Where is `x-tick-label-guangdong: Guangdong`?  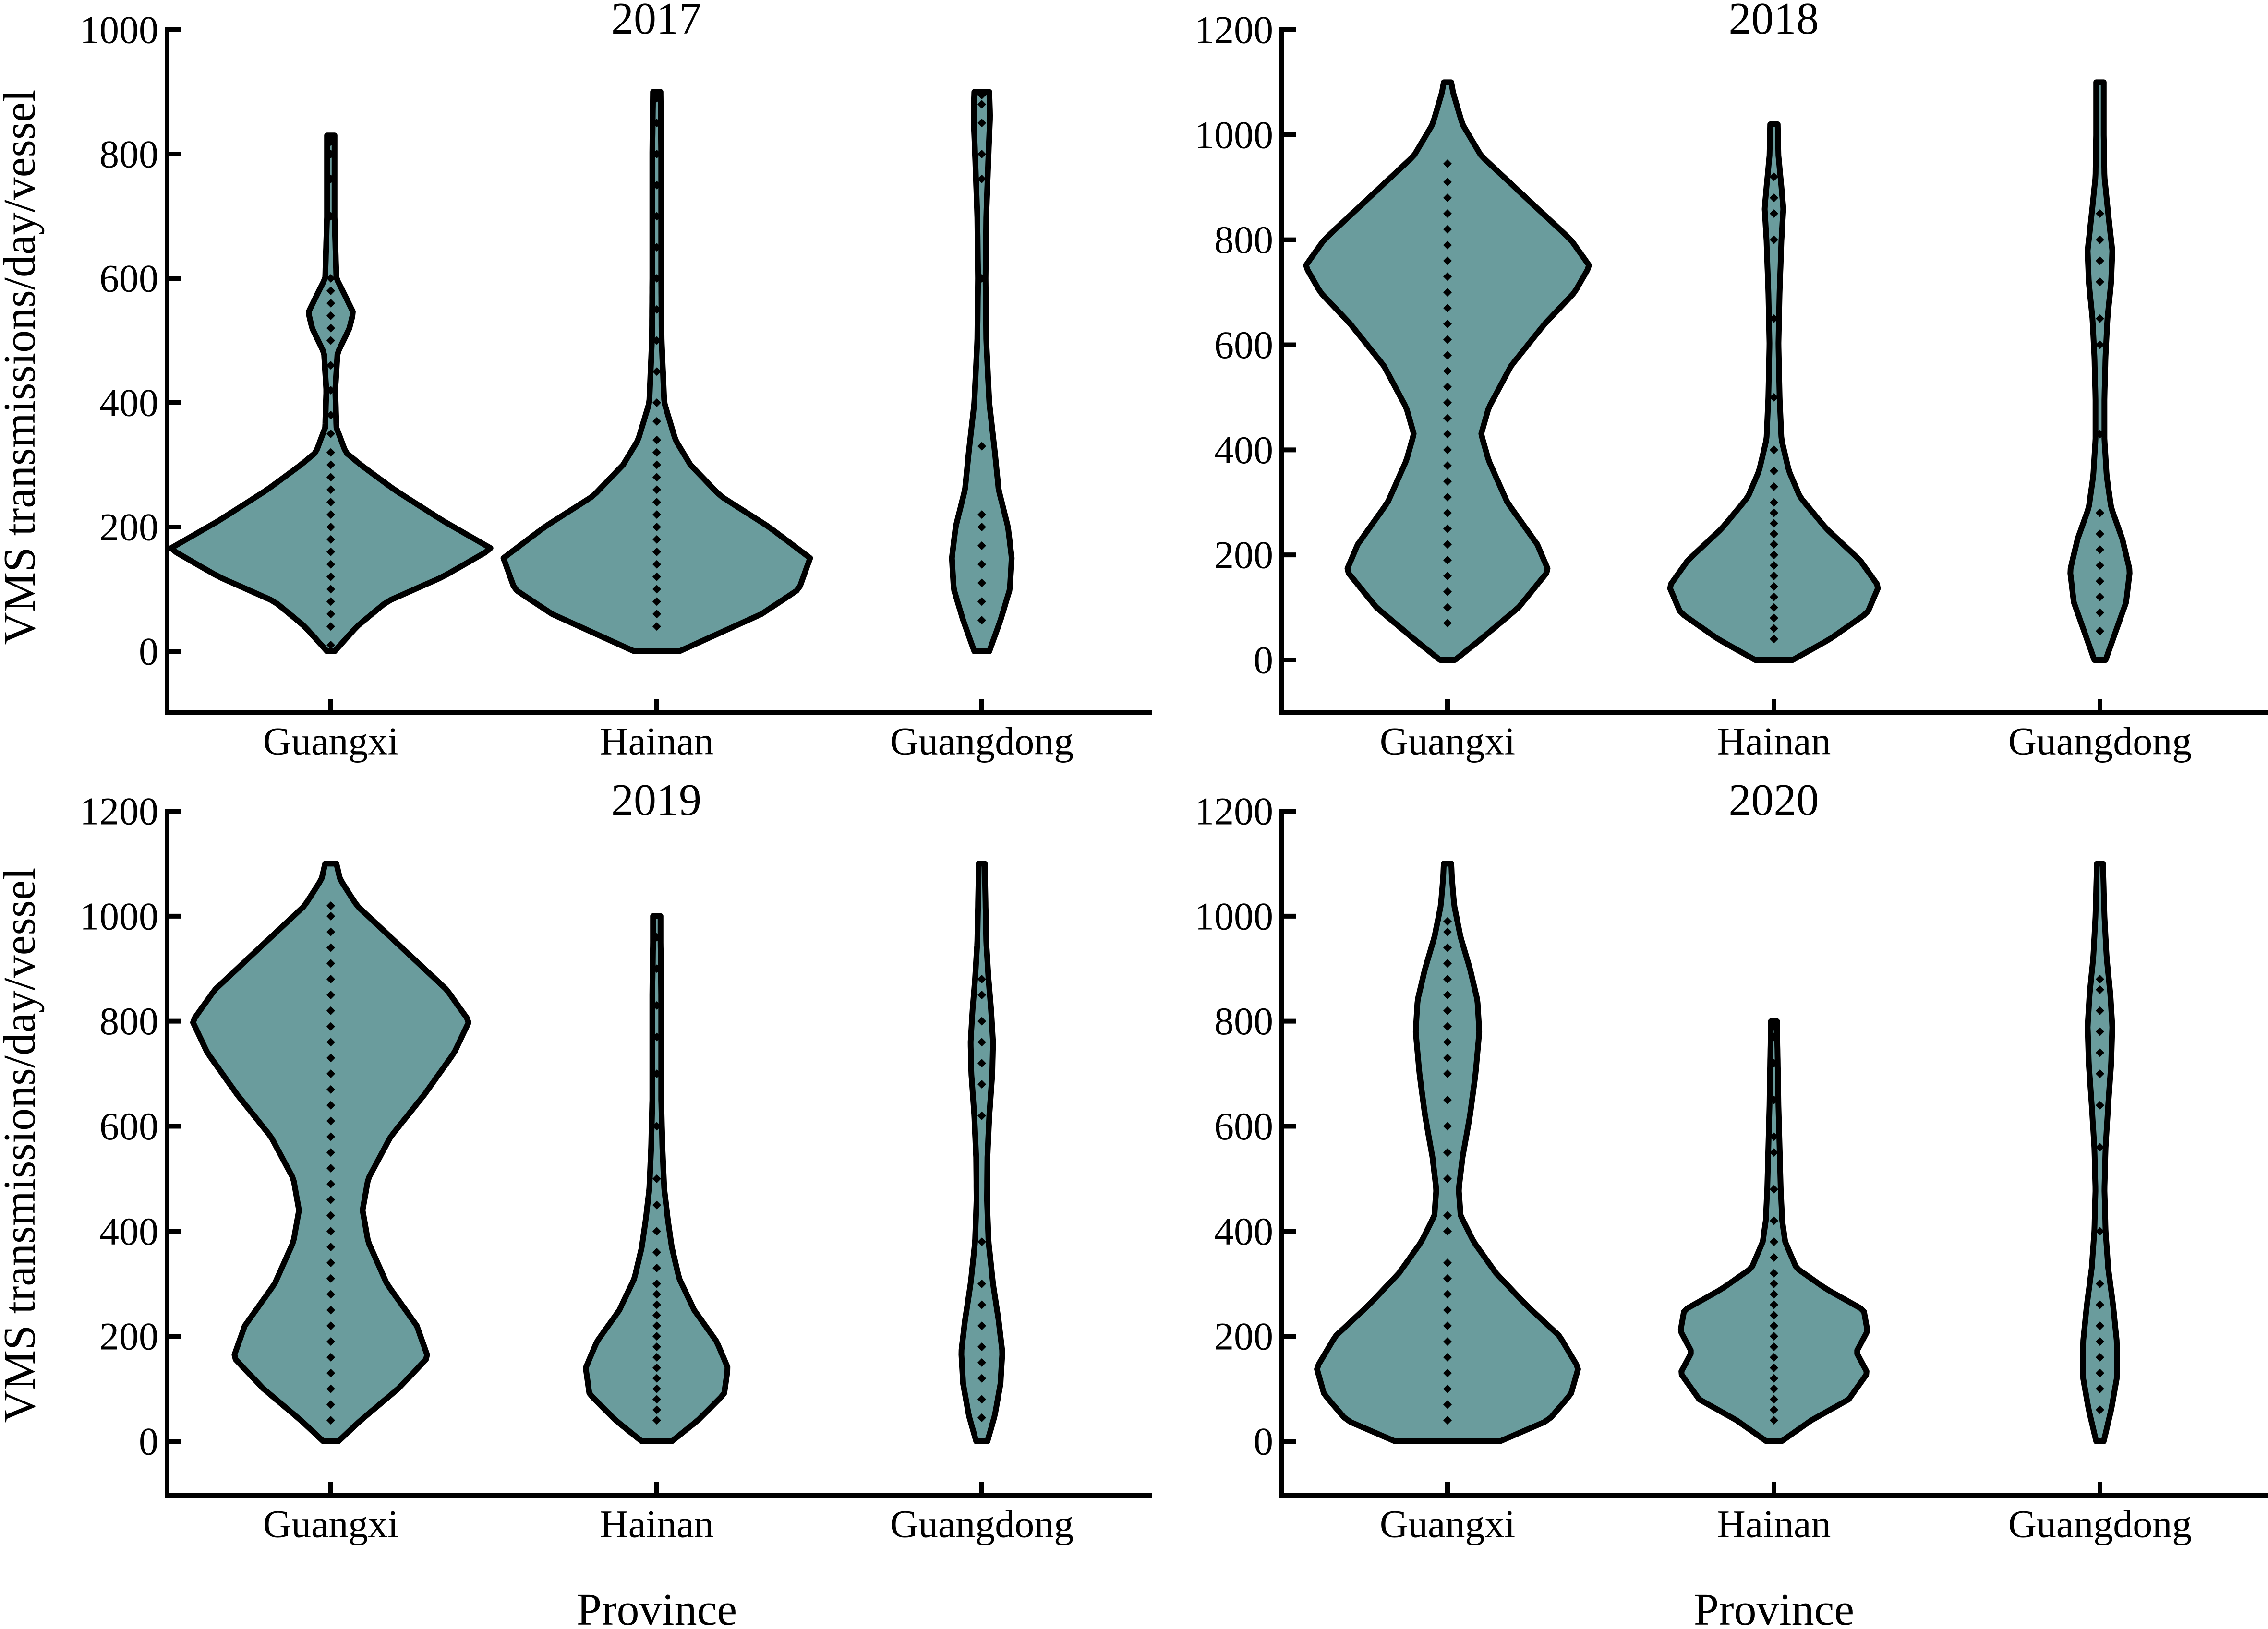 x-tick-label-guangdong: Guangdong is located at coordinates (2100, 741).